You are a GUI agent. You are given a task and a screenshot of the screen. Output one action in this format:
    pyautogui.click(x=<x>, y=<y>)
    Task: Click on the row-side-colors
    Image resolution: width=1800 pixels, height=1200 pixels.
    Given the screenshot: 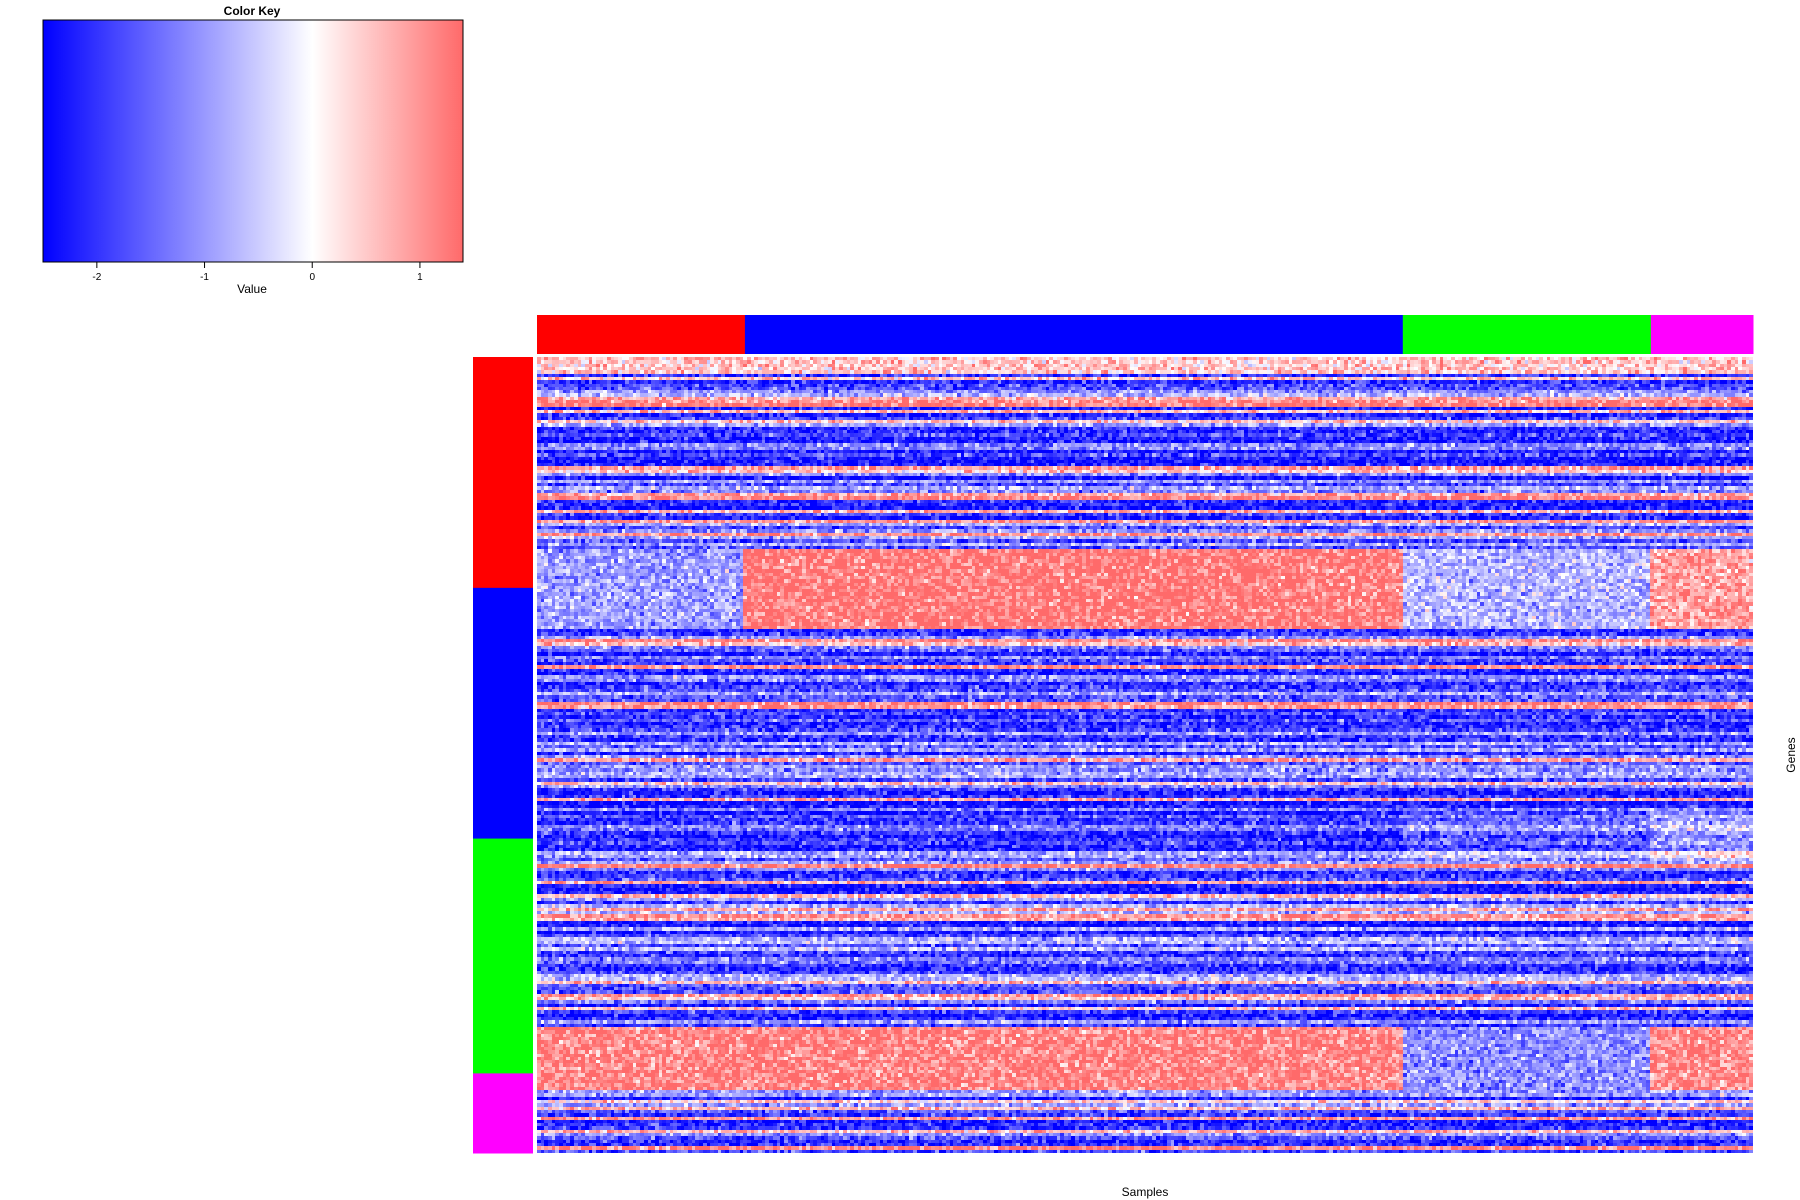 What is the action you would take?
    pyautogui.click(x=503, y=755)
    